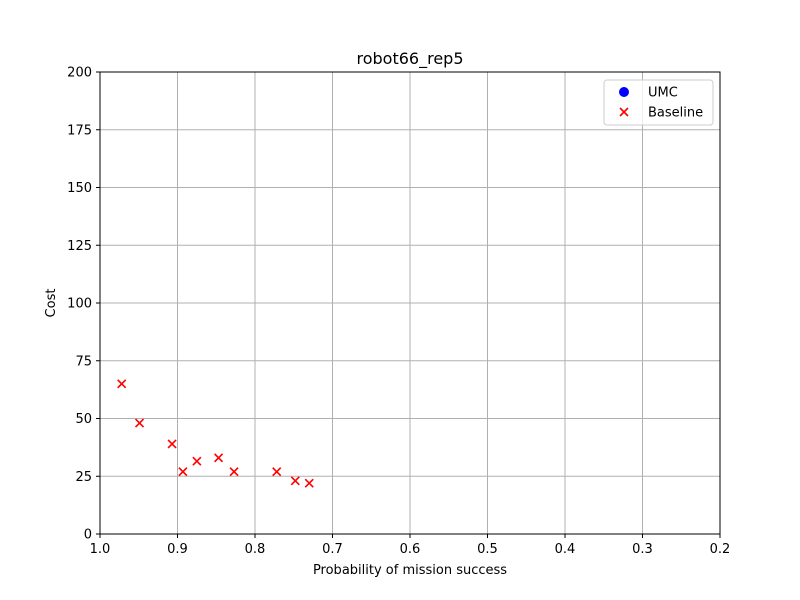 The width and height of the screenshot is (800, 600). Describe the element at coordinates (100, 549) in the screenshot. I see `x-tick-label: 1.0` at that location.